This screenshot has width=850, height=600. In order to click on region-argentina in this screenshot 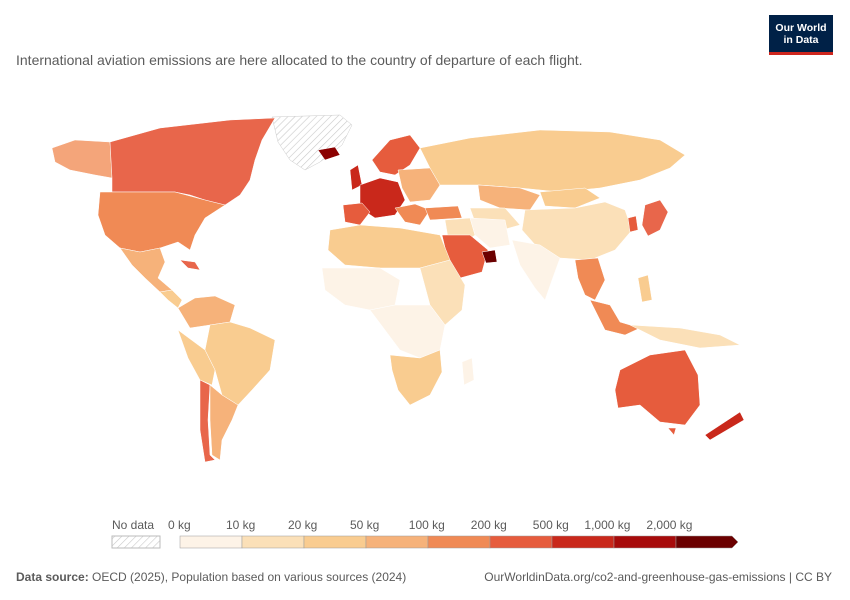, I will do `click(224, 422)`.